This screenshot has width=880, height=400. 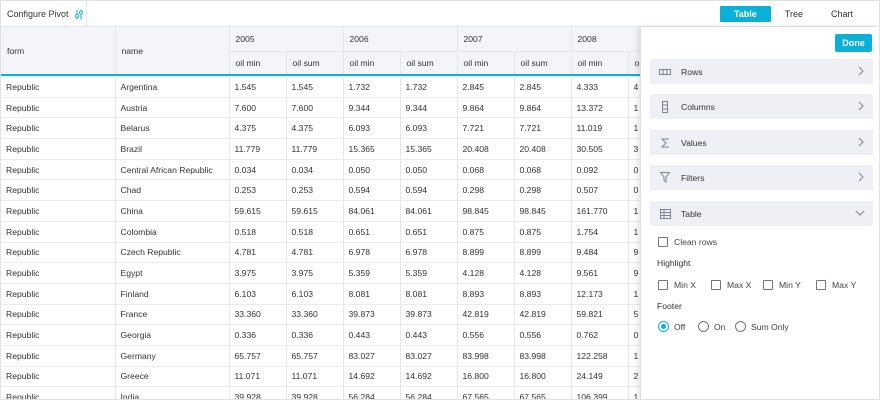 I want to click on cell-value: 1.754, so click(x=600, y=232).